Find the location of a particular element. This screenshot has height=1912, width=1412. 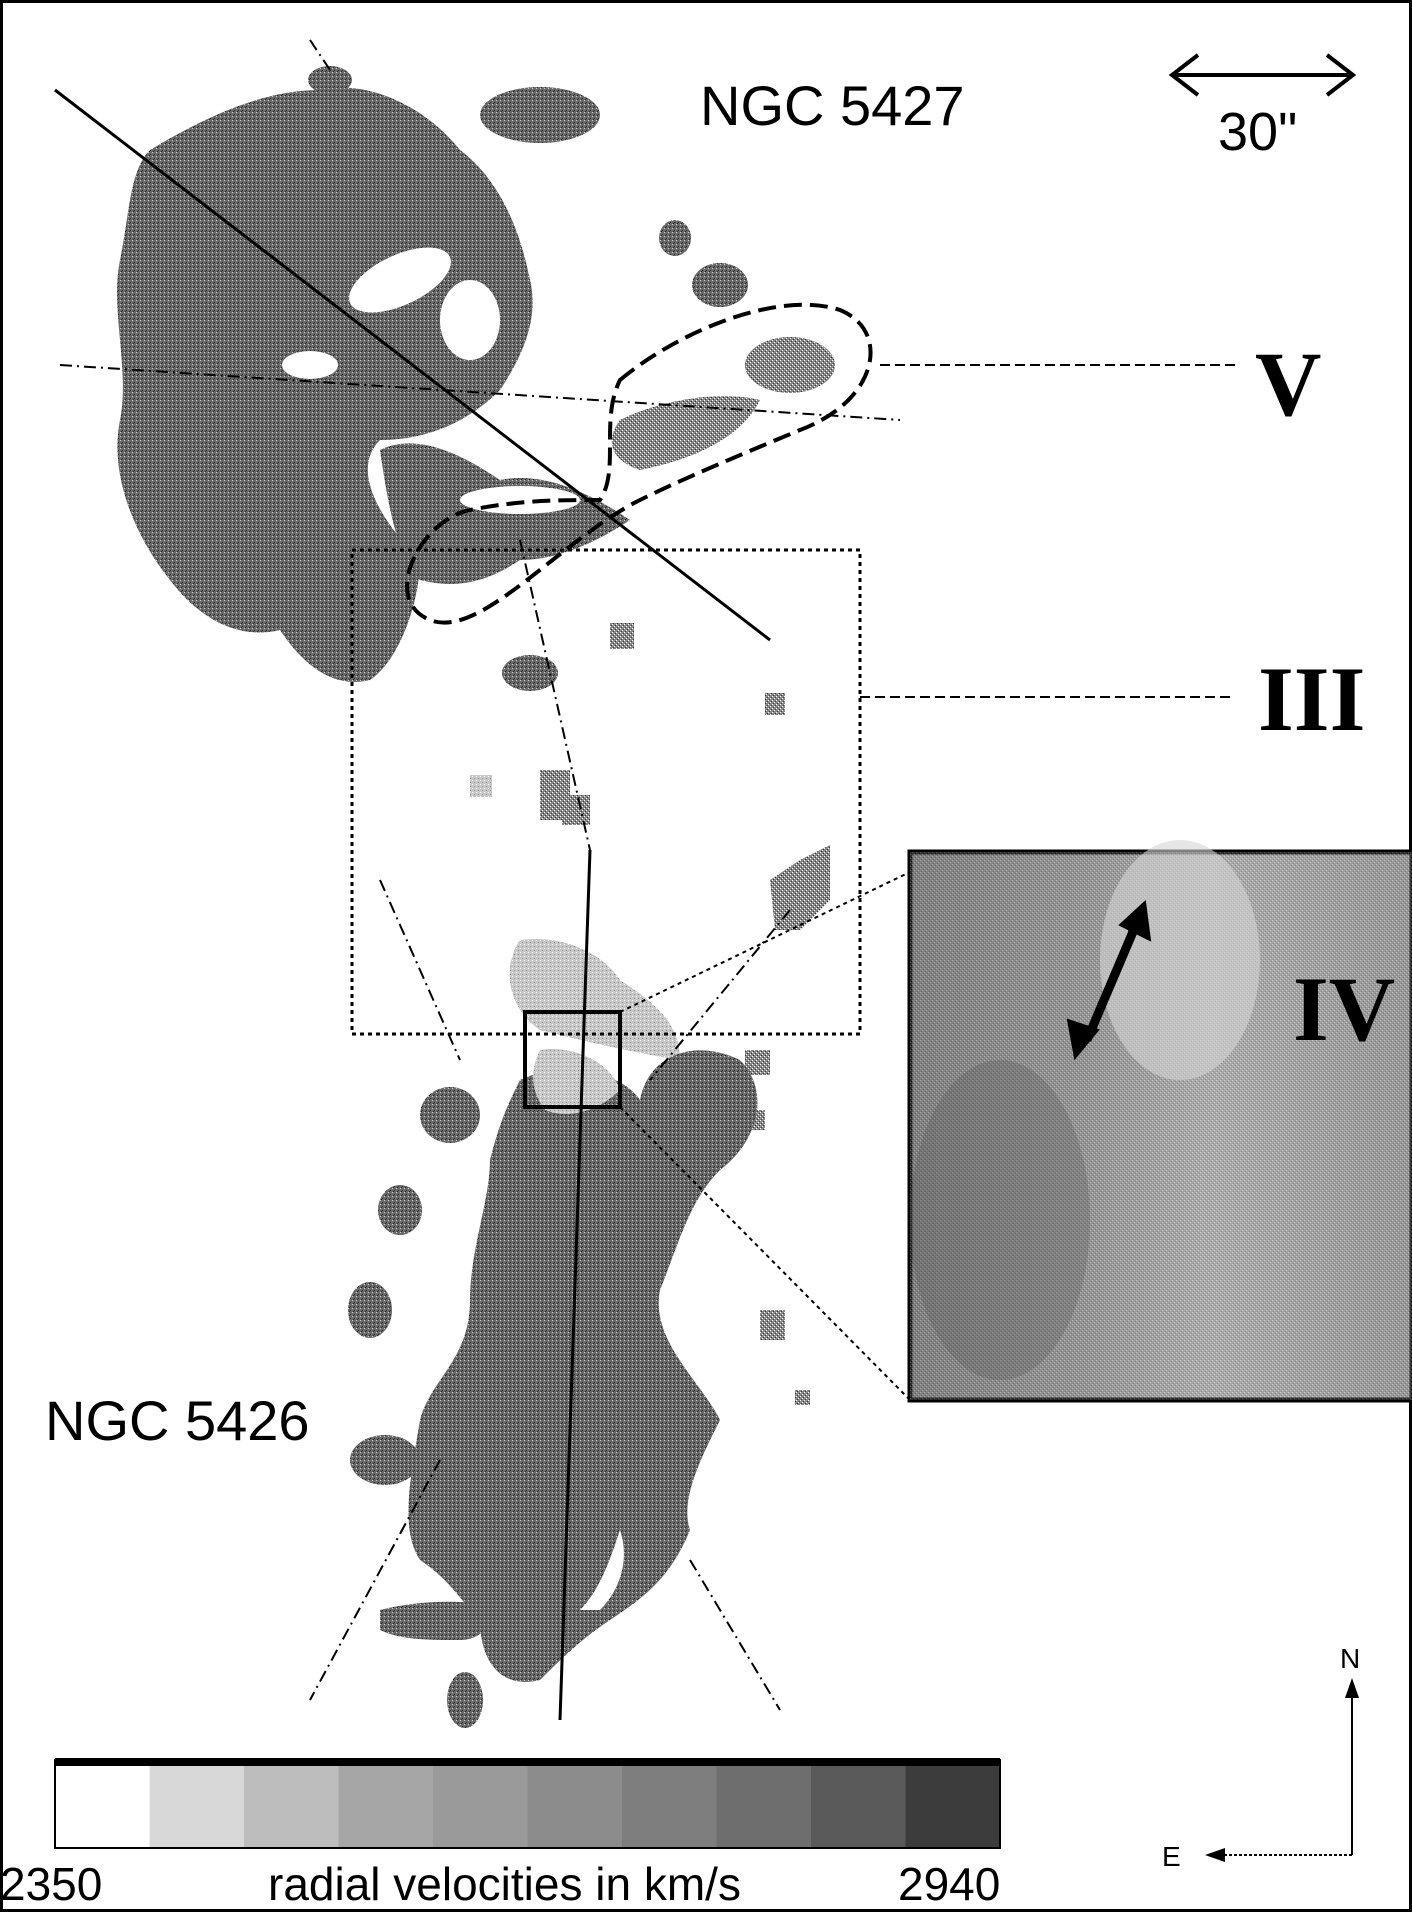

colorbar-max-label: 2940 is located at coordinates (949, 1884).